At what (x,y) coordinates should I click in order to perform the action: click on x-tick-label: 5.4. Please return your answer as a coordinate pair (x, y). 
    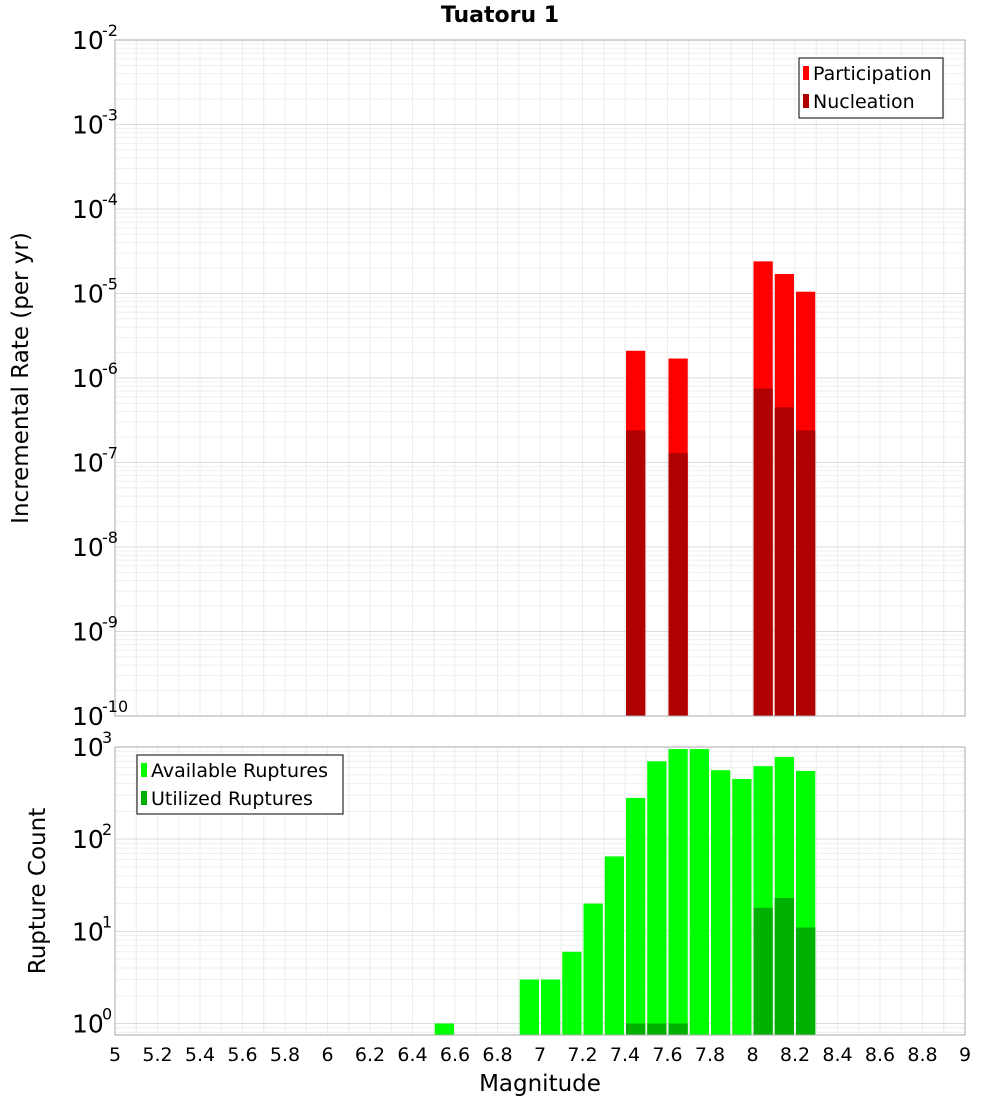
    Looking at the image, I should click on (200, 1055).